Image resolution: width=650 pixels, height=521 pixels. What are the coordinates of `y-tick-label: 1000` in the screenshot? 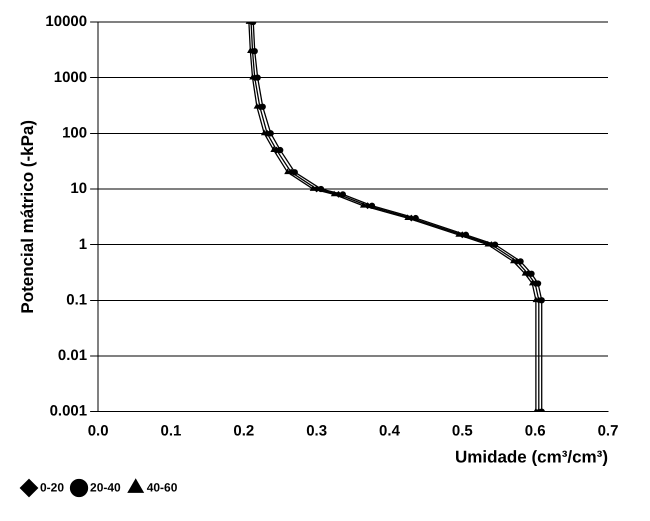 It's located at (71, 77).